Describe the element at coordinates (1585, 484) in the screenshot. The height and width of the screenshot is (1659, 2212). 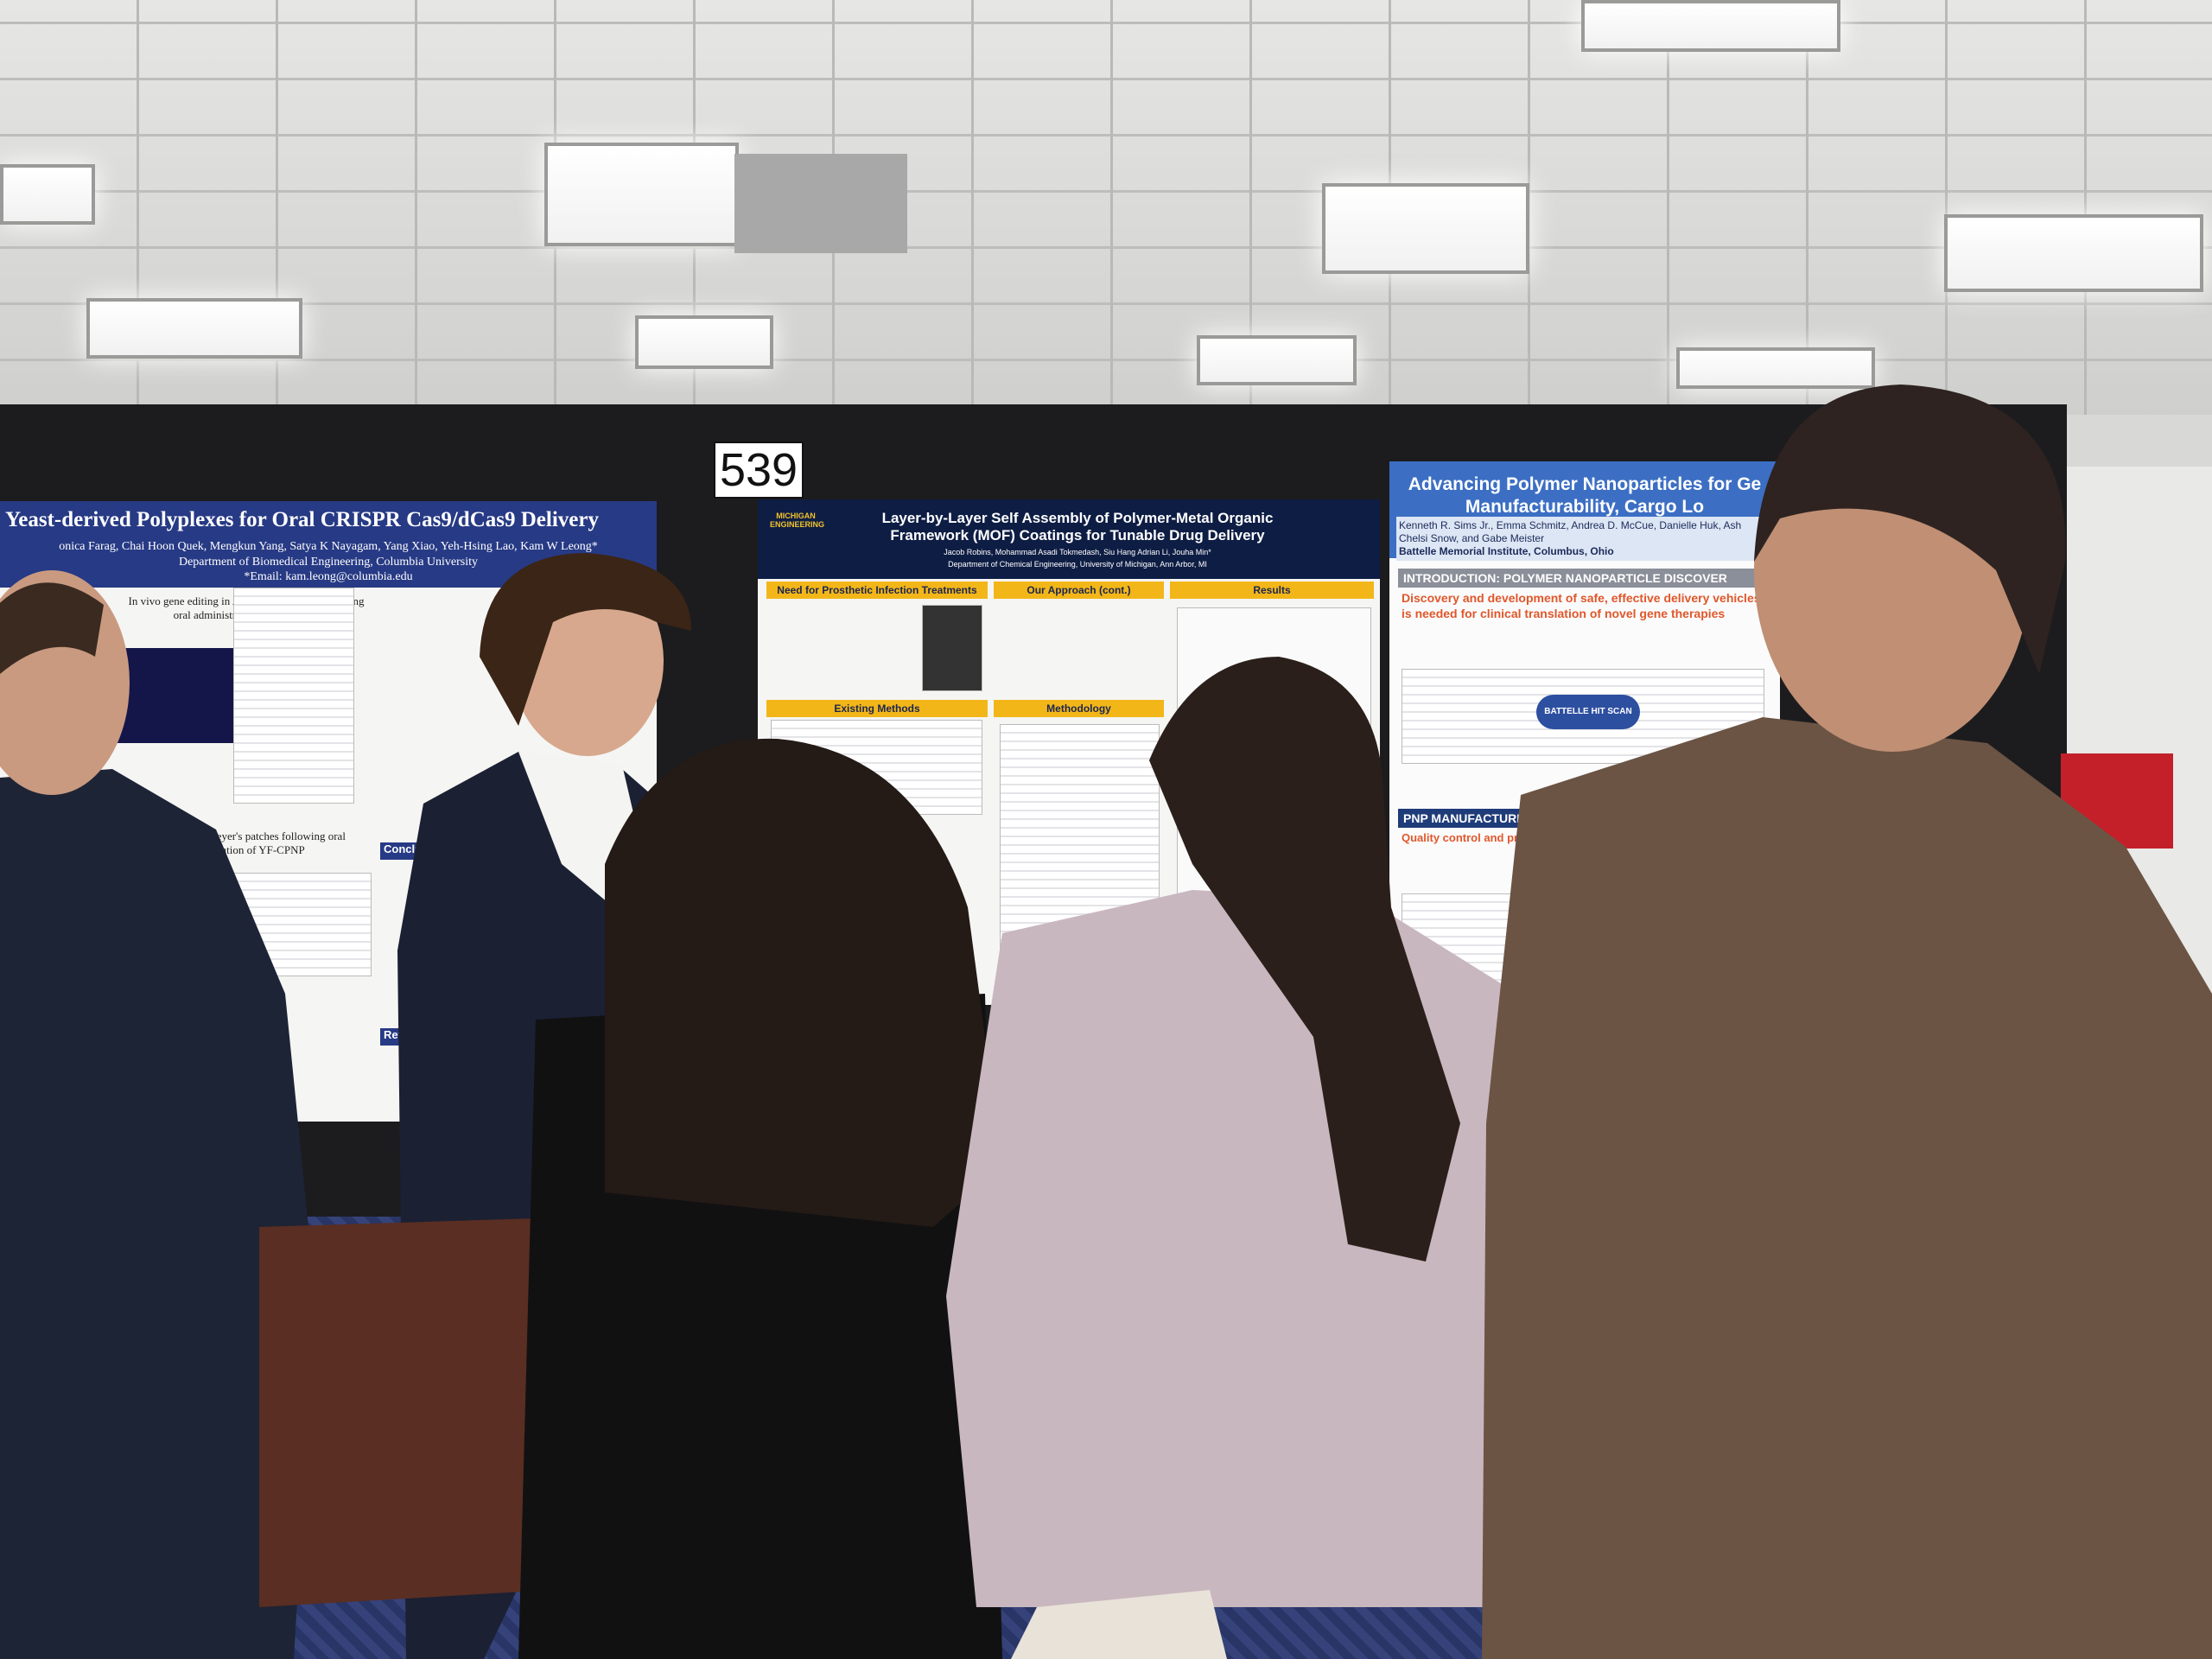
I see `poster-title: Advancing Polymer Nanoparticles for Ge` at that location.